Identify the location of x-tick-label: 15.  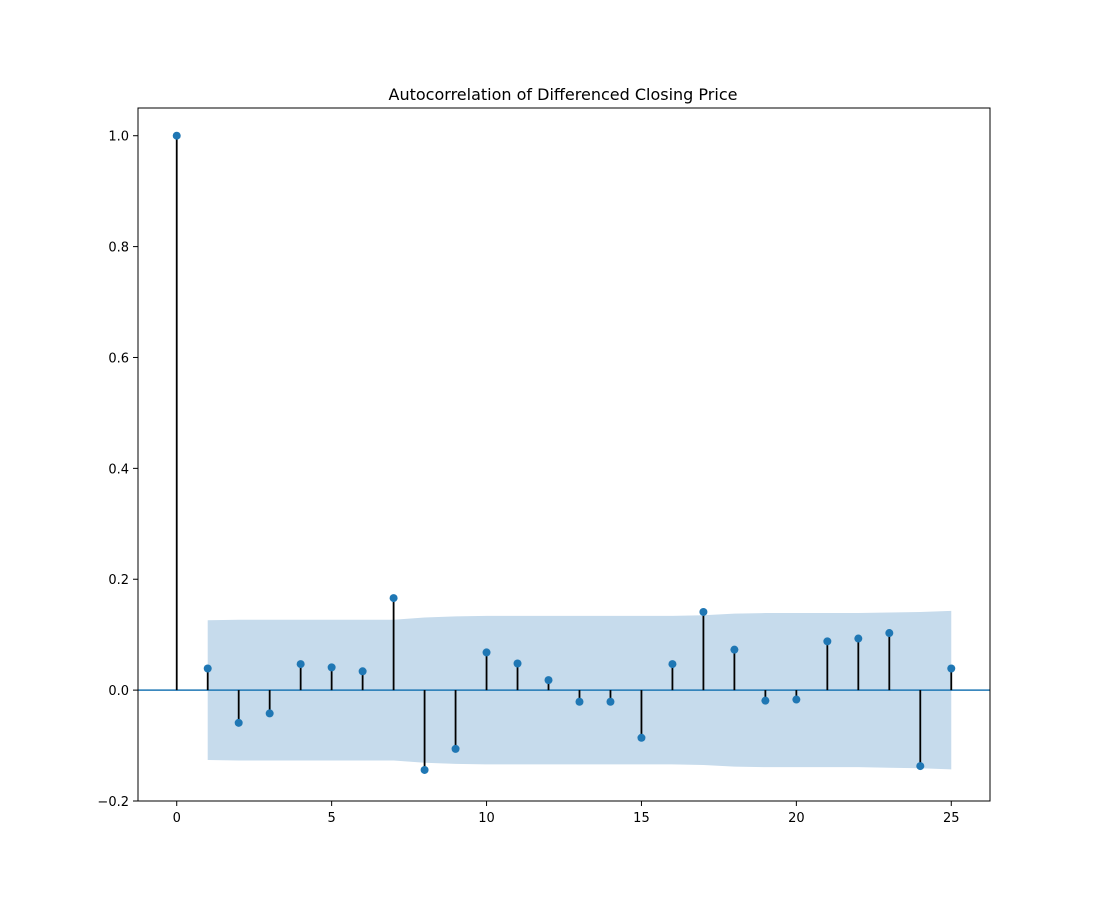
(641, 818).